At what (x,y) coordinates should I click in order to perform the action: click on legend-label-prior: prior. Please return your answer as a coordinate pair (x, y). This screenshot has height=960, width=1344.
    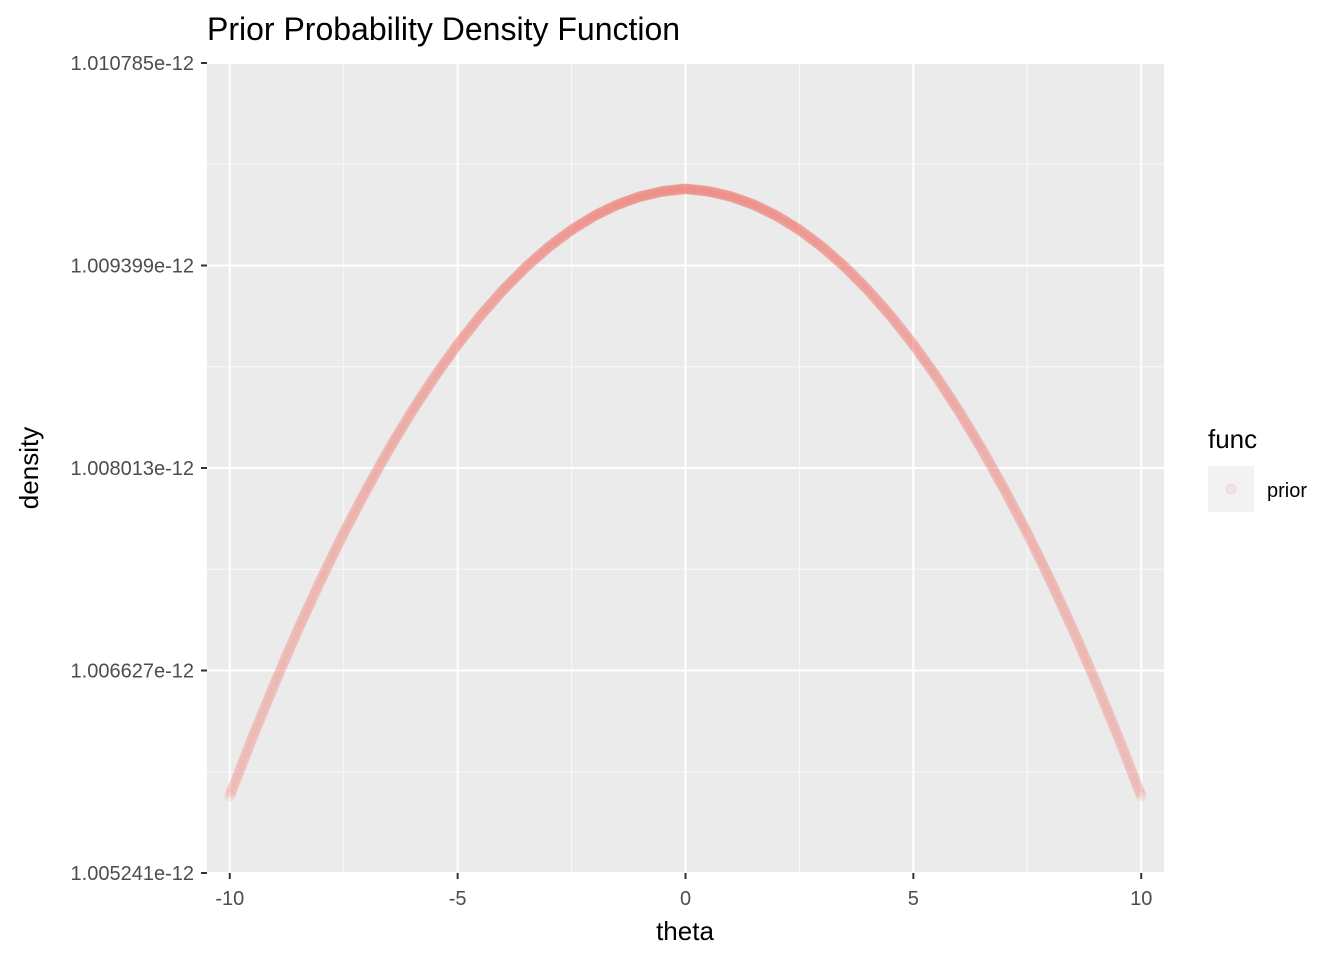
    Looking at the image, I should click on (1287, 491).